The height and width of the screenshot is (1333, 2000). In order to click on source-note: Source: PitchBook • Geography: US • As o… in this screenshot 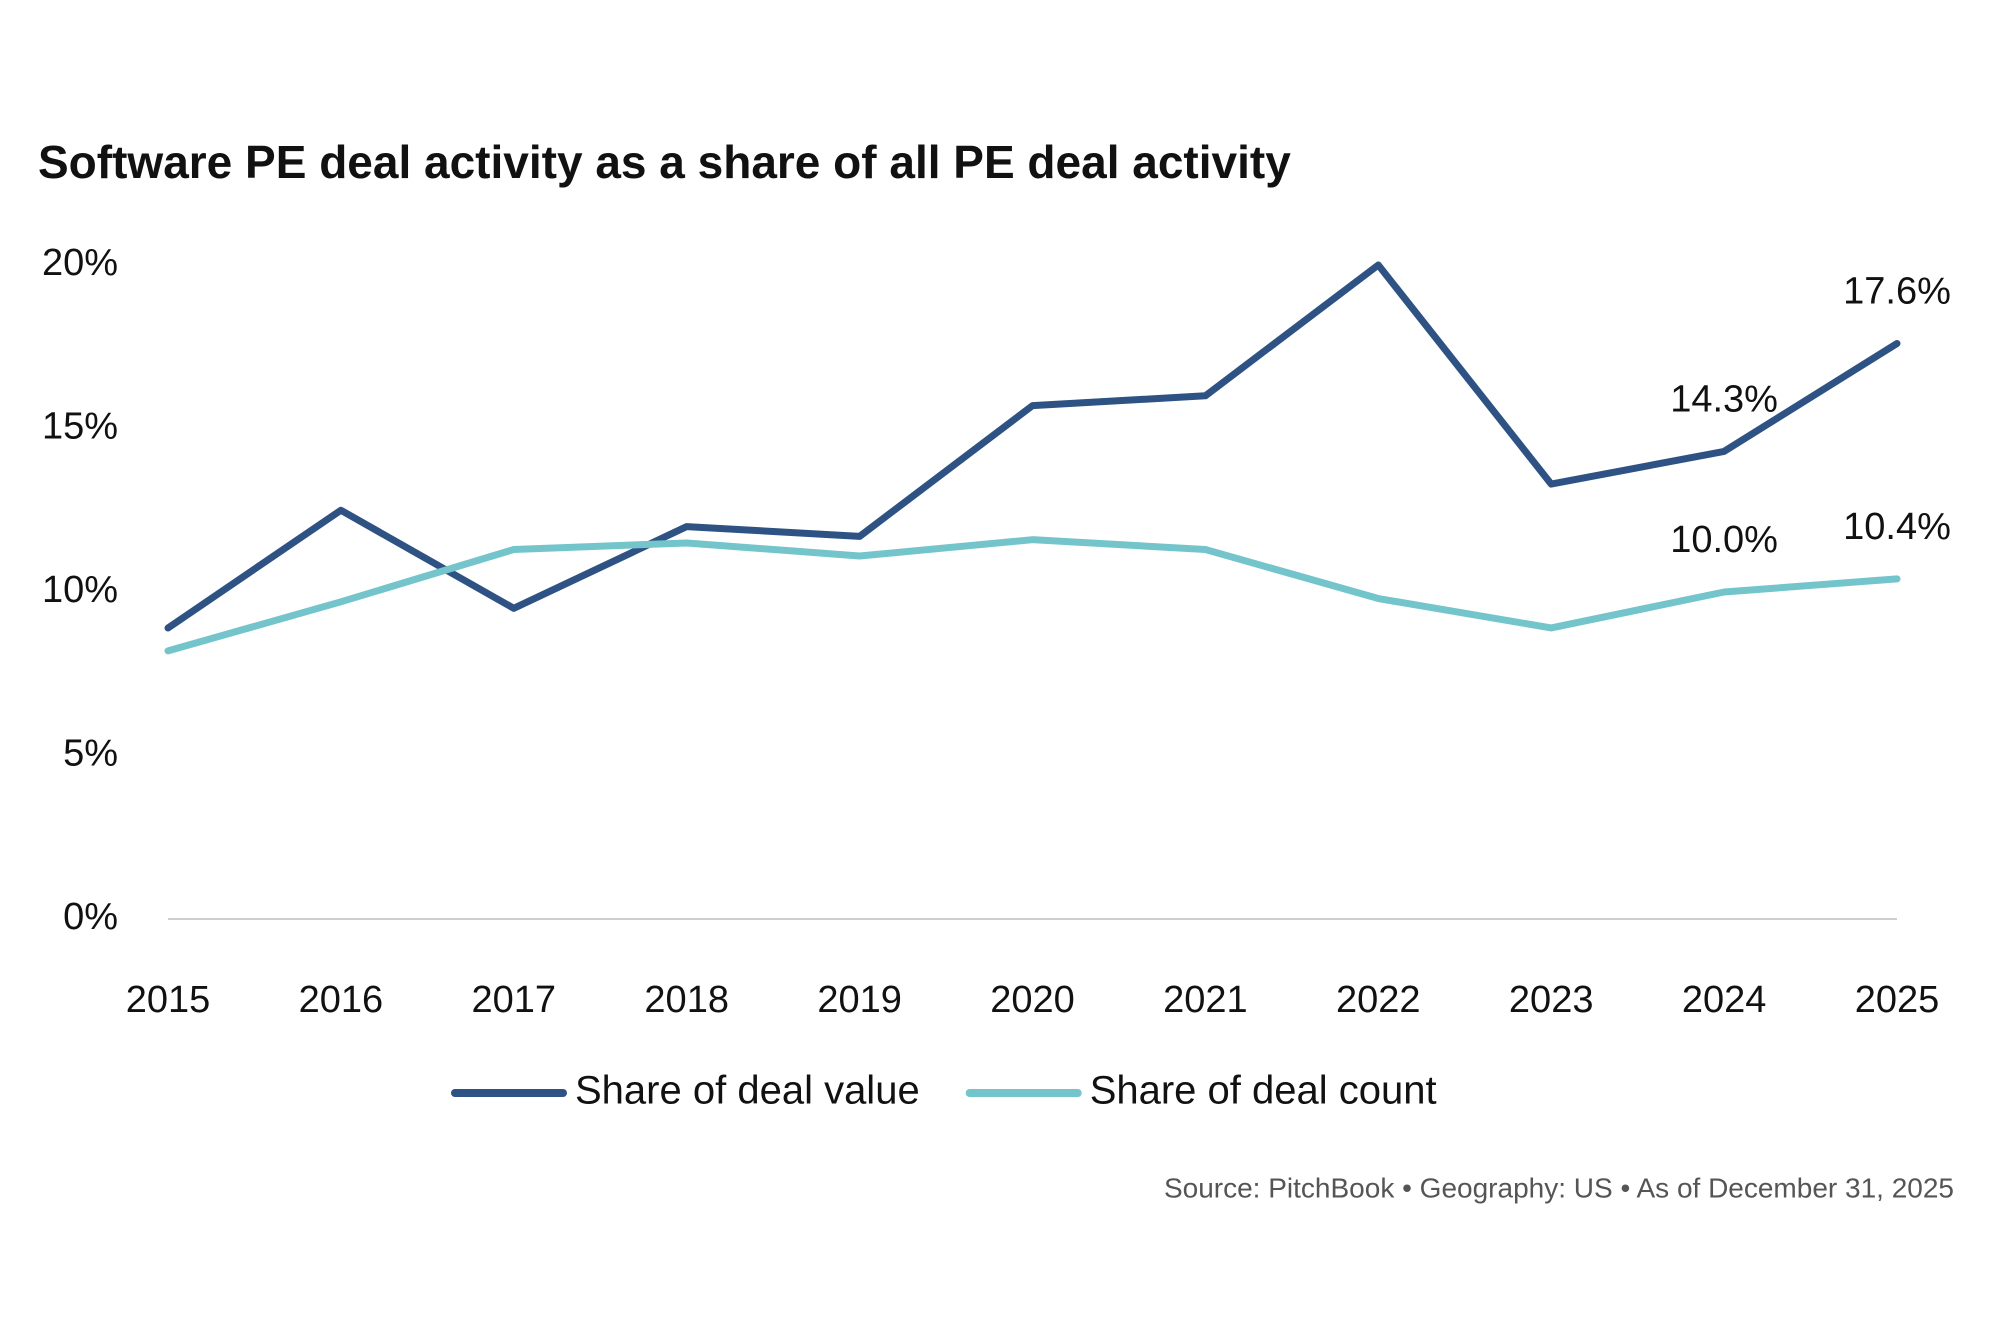, I will do `click(1559, 1187)`.